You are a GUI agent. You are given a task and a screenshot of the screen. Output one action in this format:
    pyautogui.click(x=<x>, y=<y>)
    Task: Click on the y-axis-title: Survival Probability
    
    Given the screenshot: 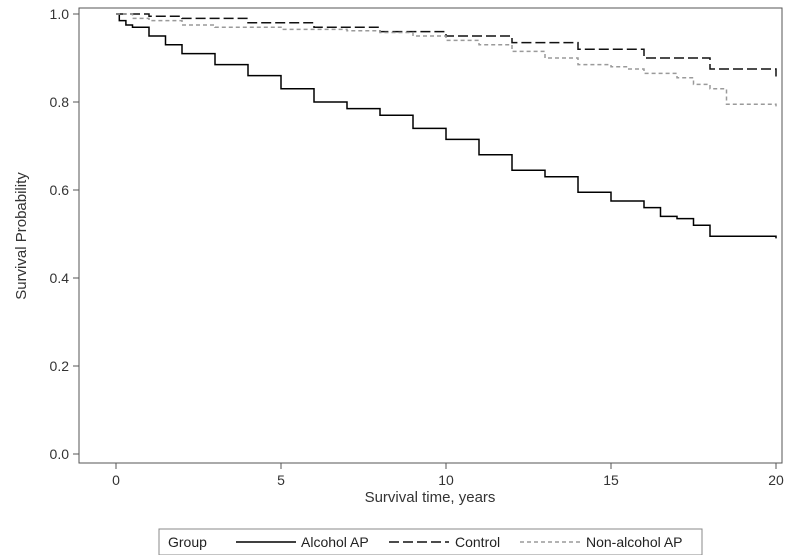 What is the action you would take?
    pyautogui.click(x=21, y=236)
    